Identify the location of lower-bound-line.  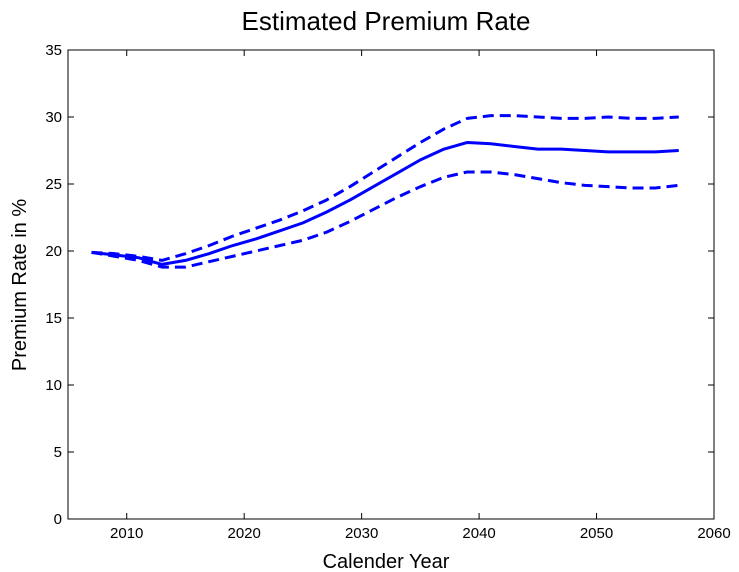
(385, 219).